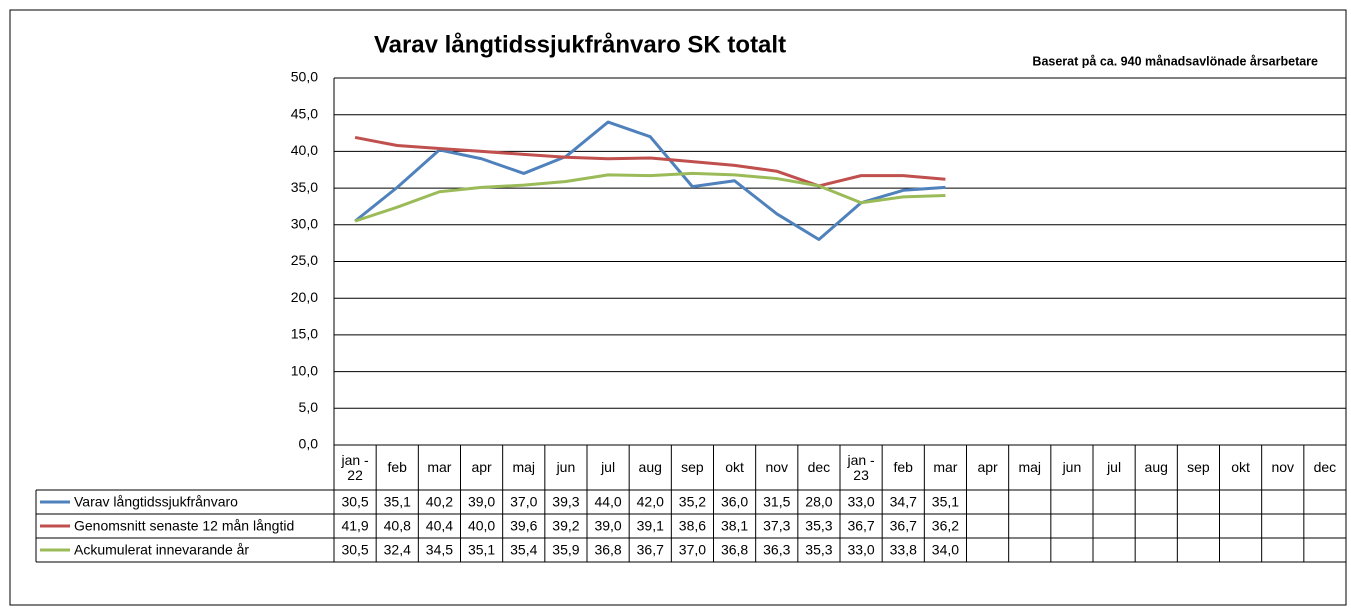 The width and height of the screenshot is (1351, 611). I want to click on data-label: 40,2, so click(439, 502).